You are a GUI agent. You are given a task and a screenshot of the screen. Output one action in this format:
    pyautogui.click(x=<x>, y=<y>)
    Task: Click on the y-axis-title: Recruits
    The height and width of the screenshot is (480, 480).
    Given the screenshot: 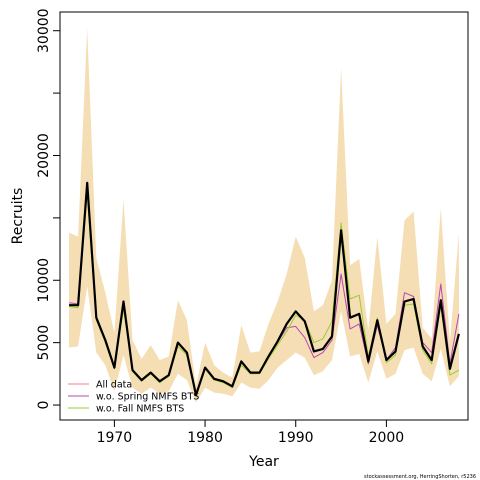 What is the action you would take?
    pyautogui.click(x=18, y=216)
    